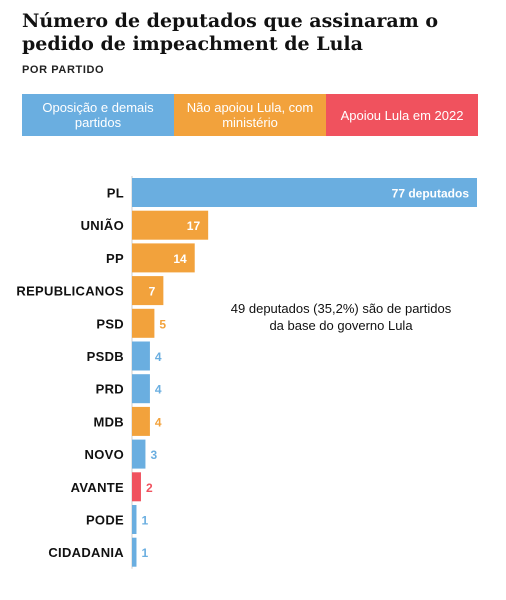  What do you see at coordinates (70, 291) in the screenshot?
I see `category-label: REPUBLICANOS` at bounding box center [70, 291].